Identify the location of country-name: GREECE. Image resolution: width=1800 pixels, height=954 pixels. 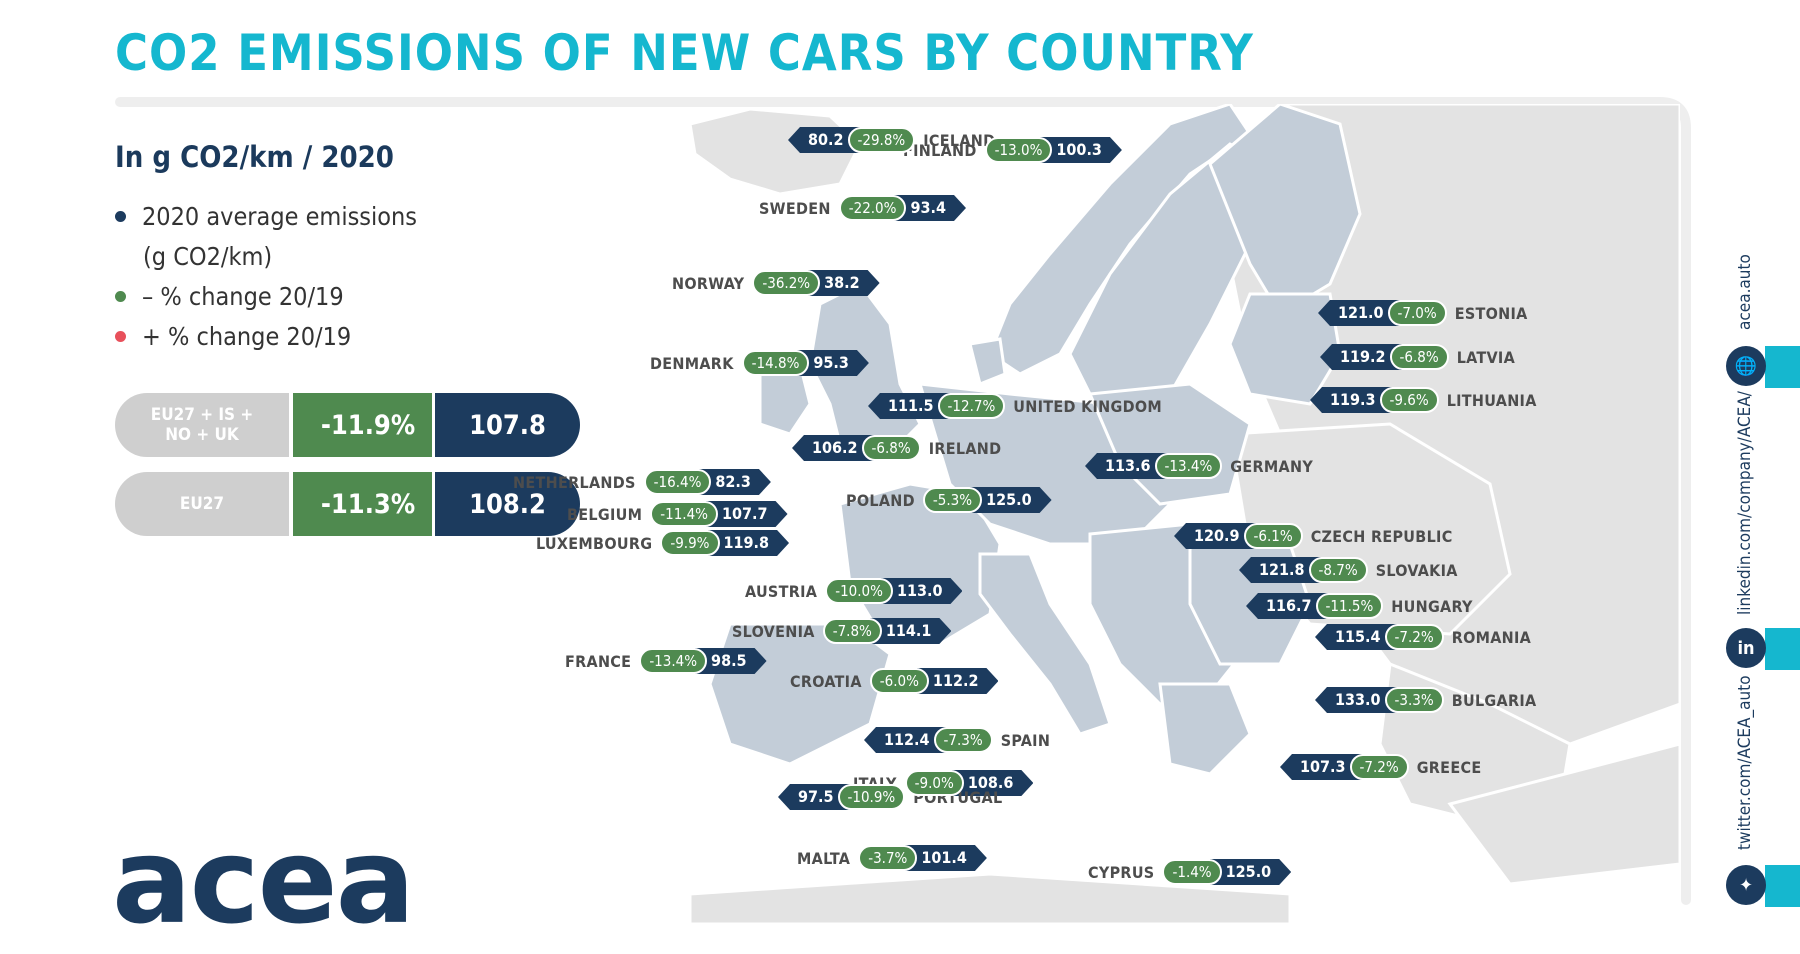
(1449, 767).